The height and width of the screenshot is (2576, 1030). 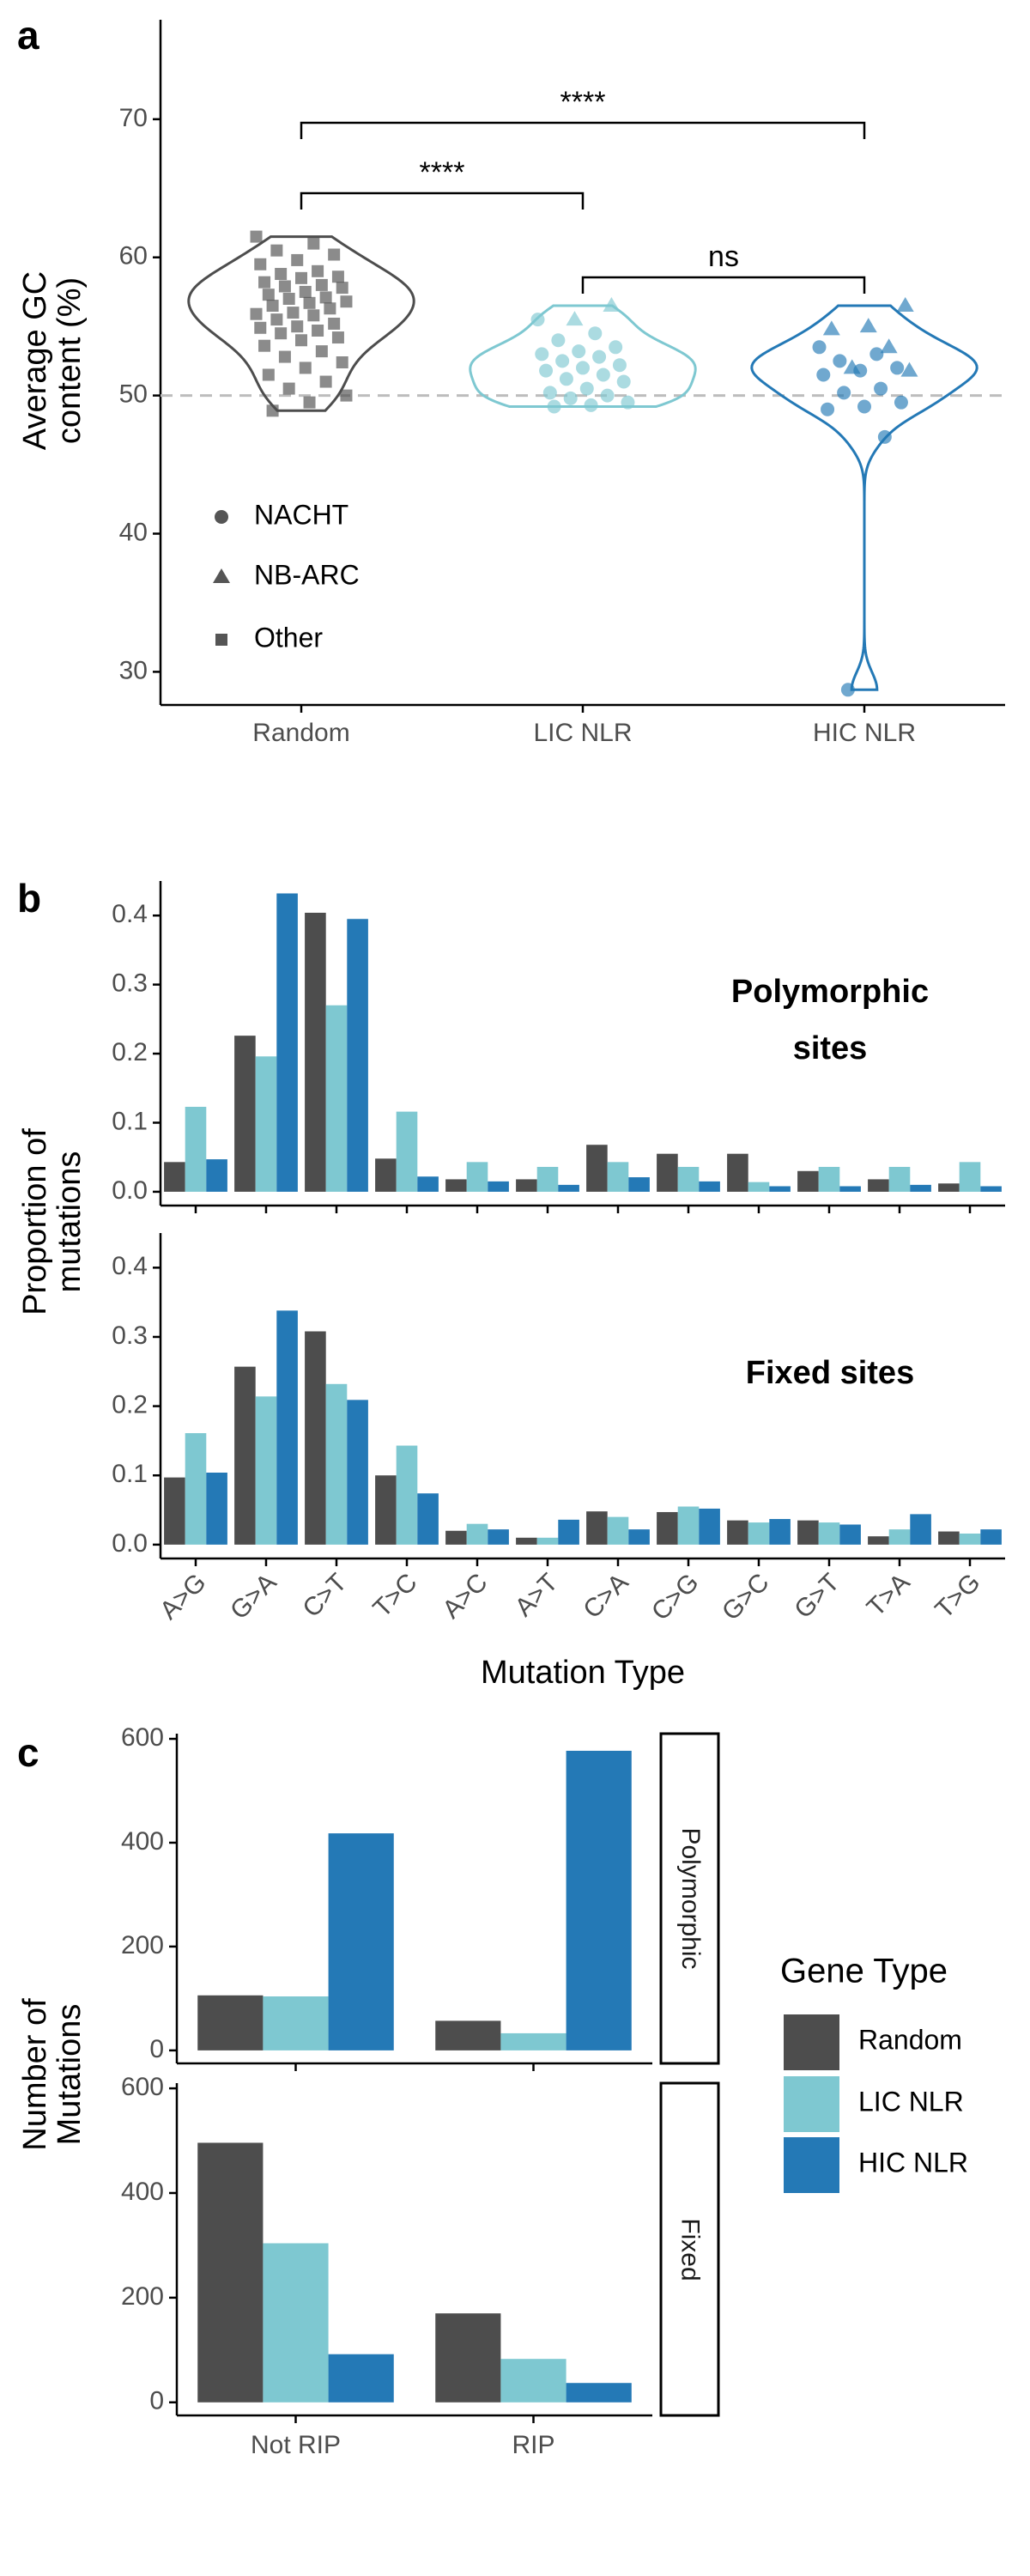 I want to click on legend-label: LIC NLR, so click(x=911, y=2101).